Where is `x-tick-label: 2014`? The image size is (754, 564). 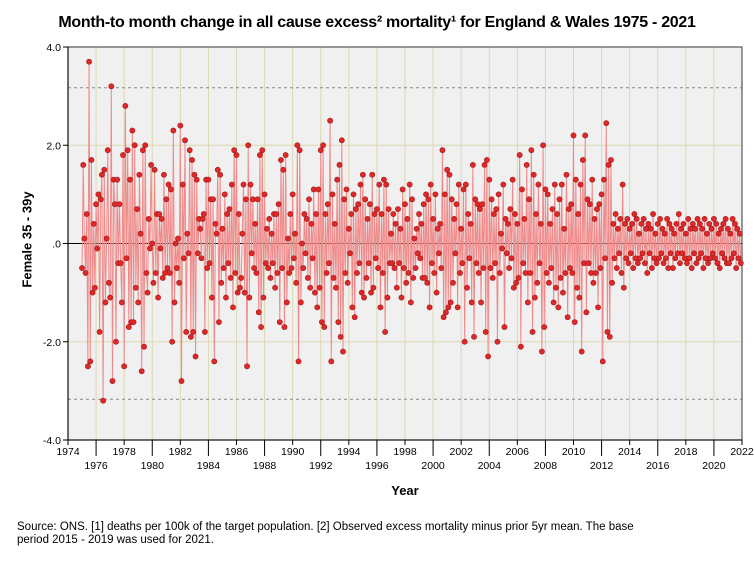 x-tick-label: 2014 is located at coordinates (630, 452).